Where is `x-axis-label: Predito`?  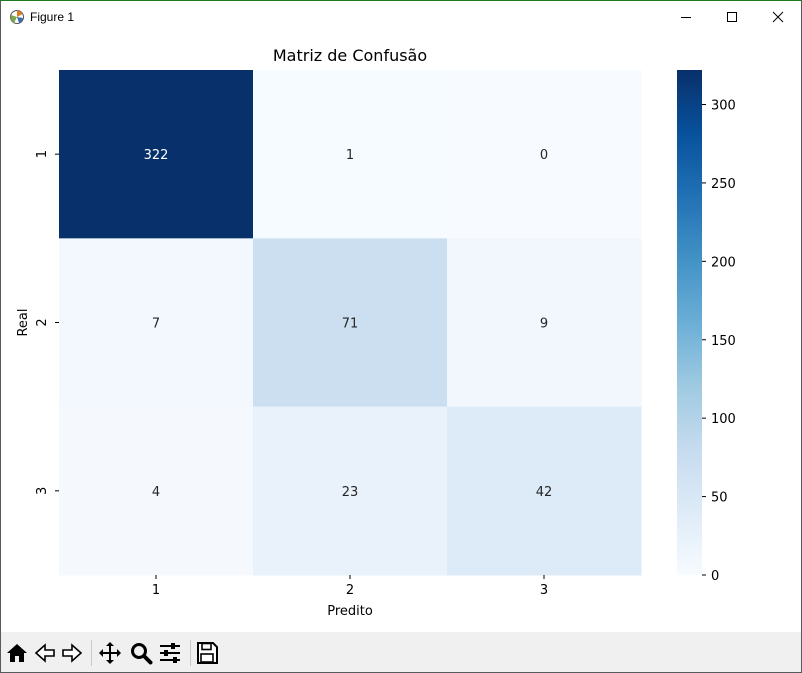
x-axis-label: Predito is located at coordinates (350, 611).